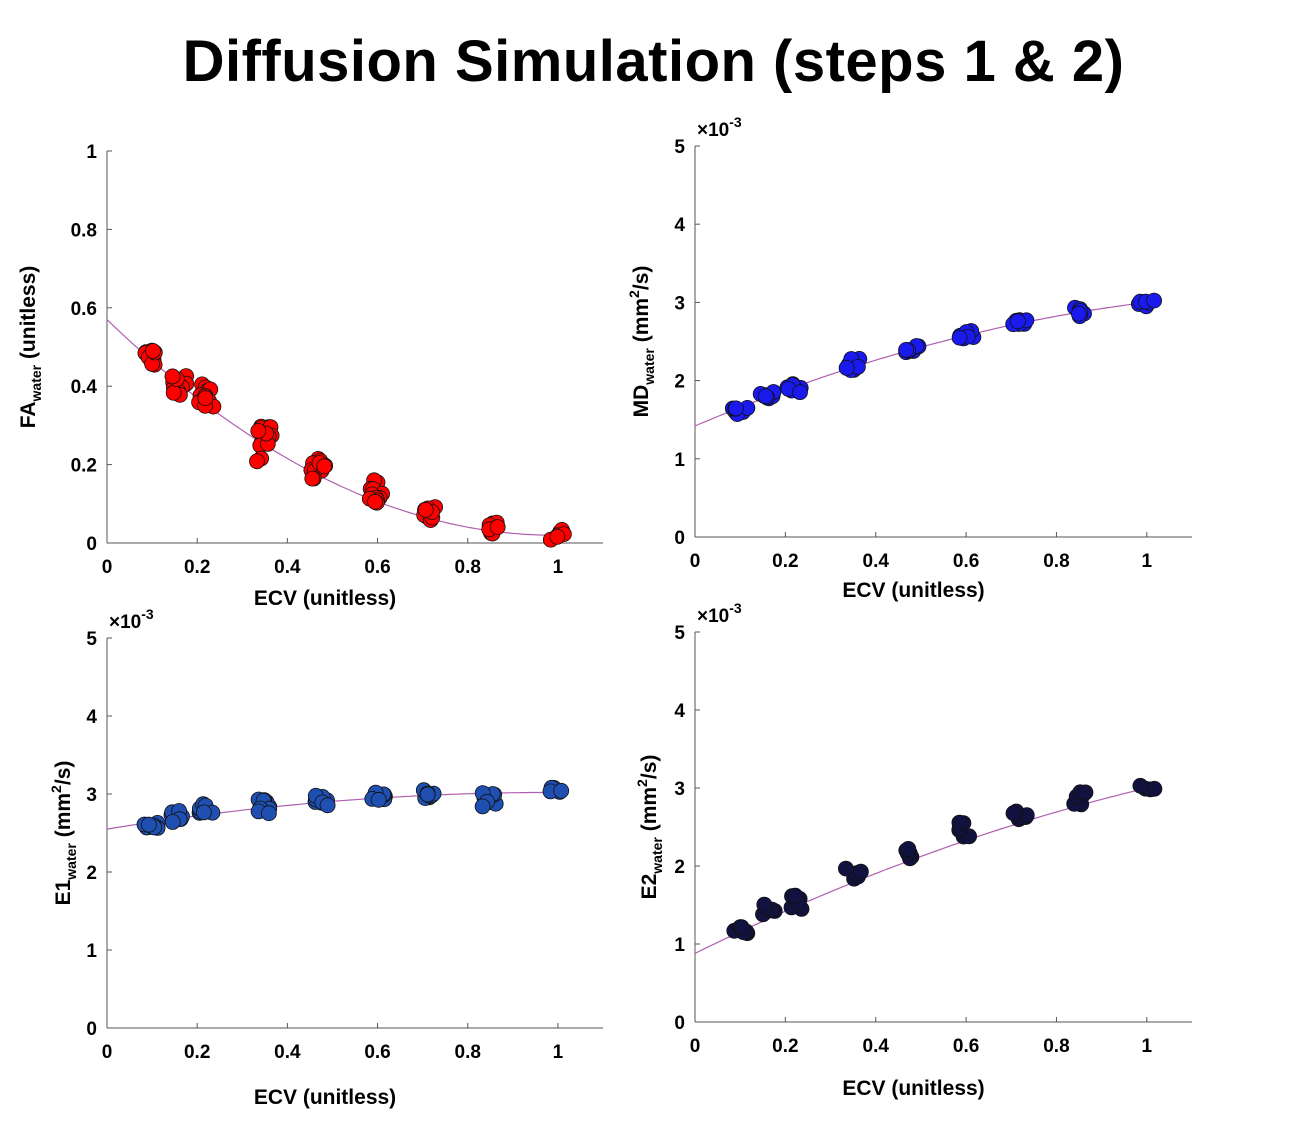 Image resolution: width=1307 pixels, height=1125 pixels. Describe the element at coordinates (84, 230) in the screenshot. I see `y-tick-label: 0.8` at that location.